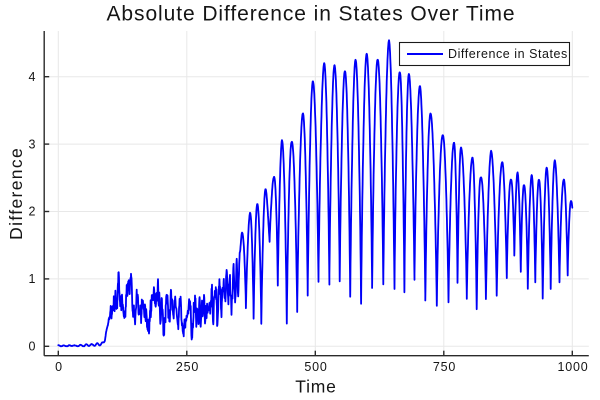 This screenshot has width=600, height=400. What do you see at coordinates (187, 367) in the screenshot?
I see `svg-text: 250` at bounding box center [187, 367].